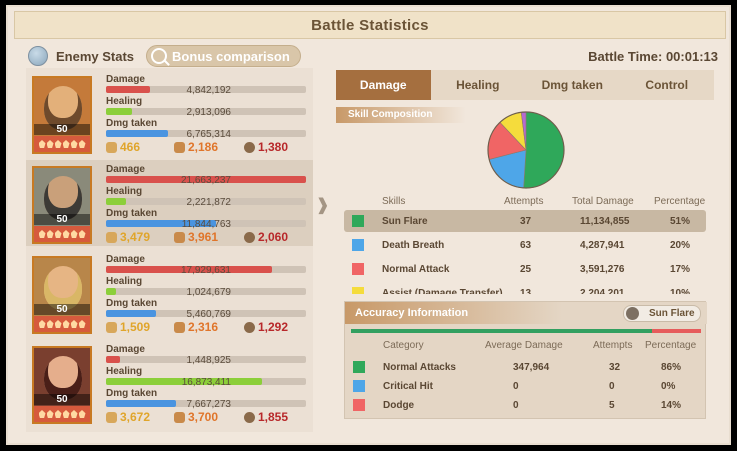  I want to click on kills-count: 3,672, so click(128, 417).